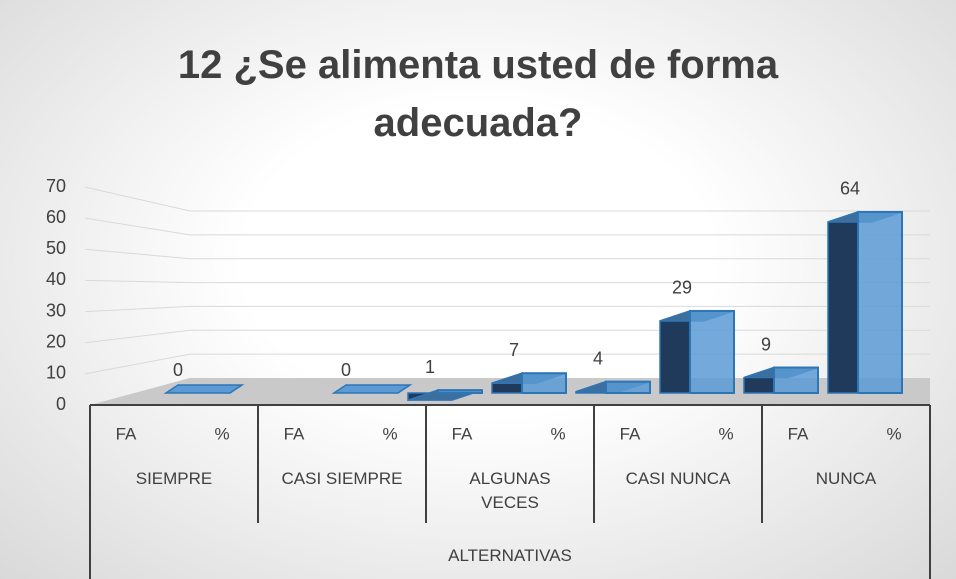 The height and width of the screenshot is (579, 956). What do you see at coordinates (682, 288) in the screenshot?
I see `data-label: 29` at bounding box center [682, 288].